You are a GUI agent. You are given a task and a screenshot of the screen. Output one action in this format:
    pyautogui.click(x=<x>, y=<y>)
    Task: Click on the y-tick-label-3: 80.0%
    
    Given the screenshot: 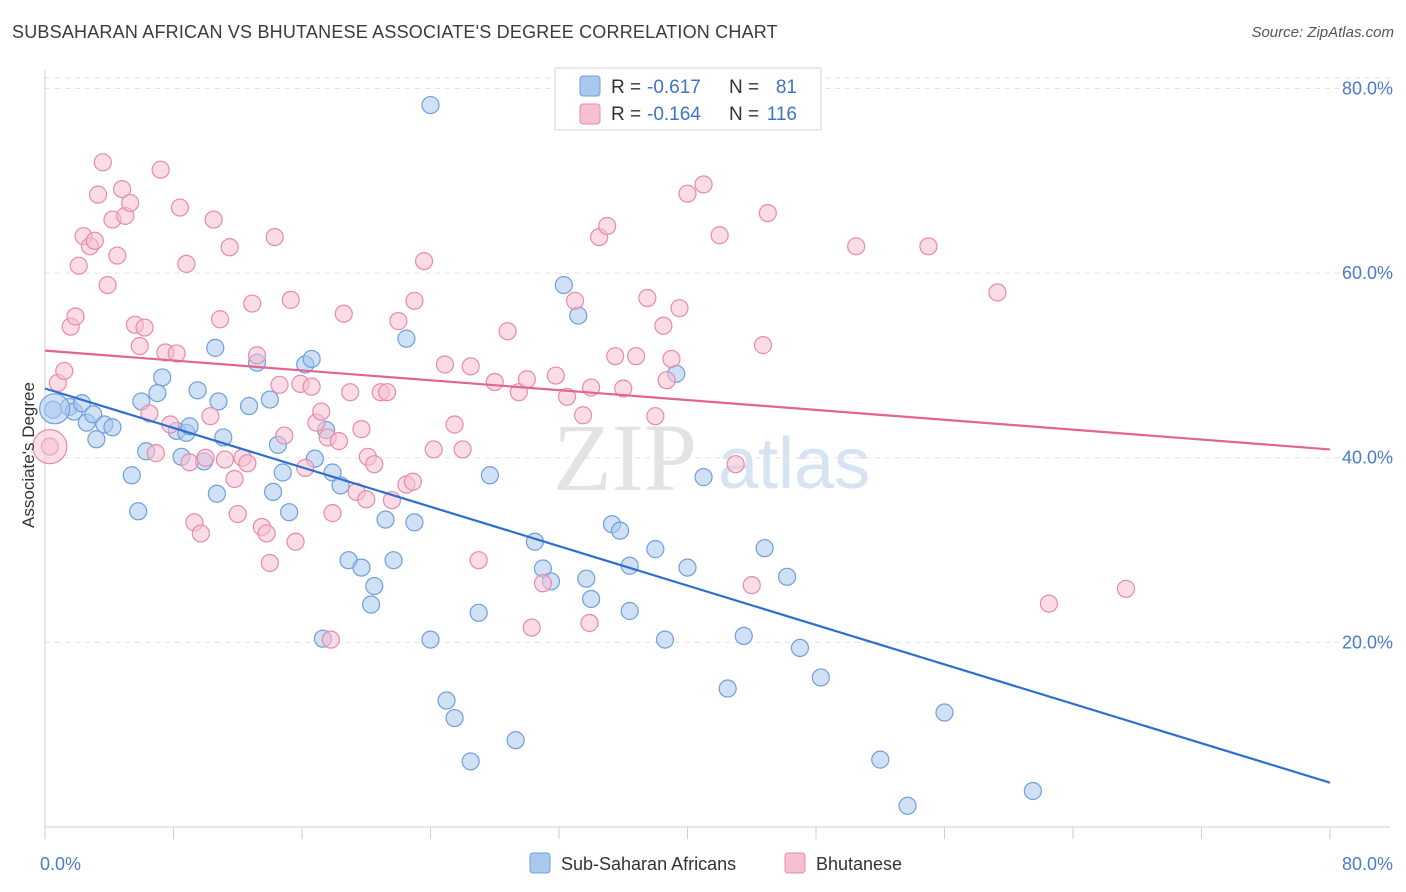 What is the action you would take?
    pyautogui.click(x=1367, y=88)
    